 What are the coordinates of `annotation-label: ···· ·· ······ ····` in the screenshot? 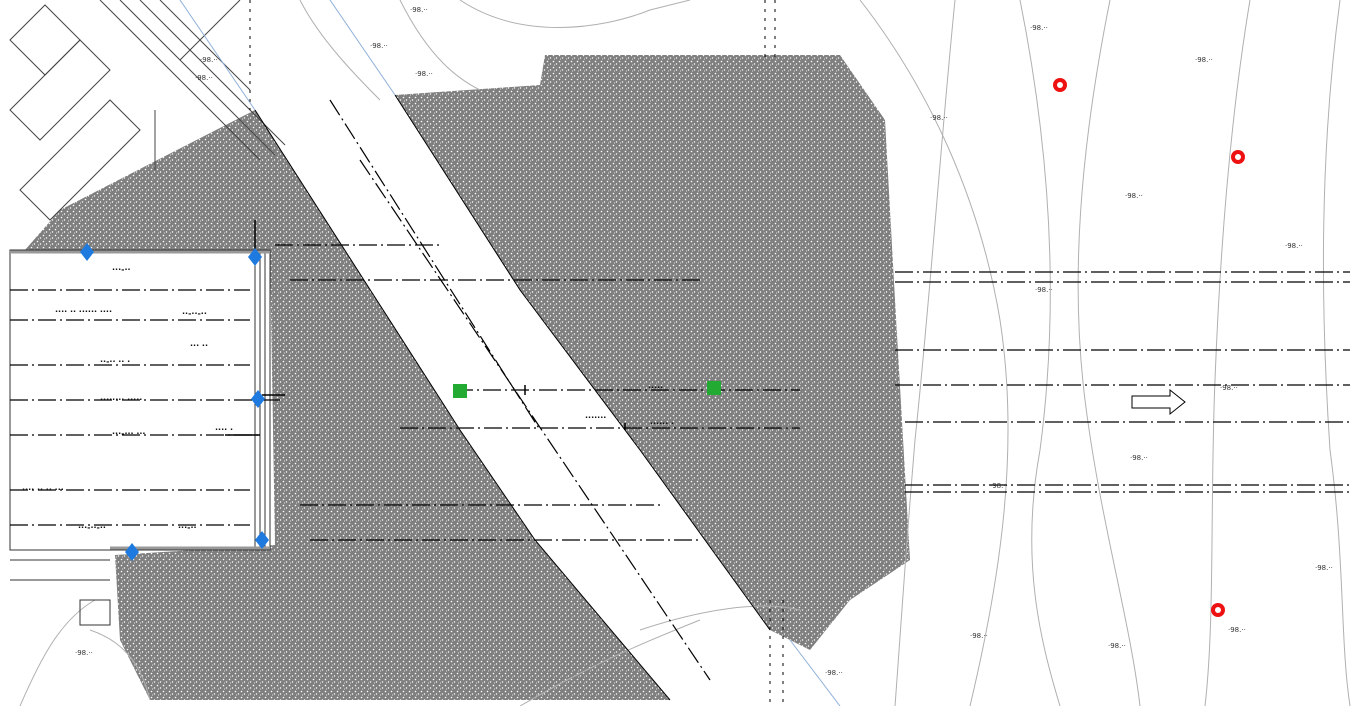 It's located at (83, 311).